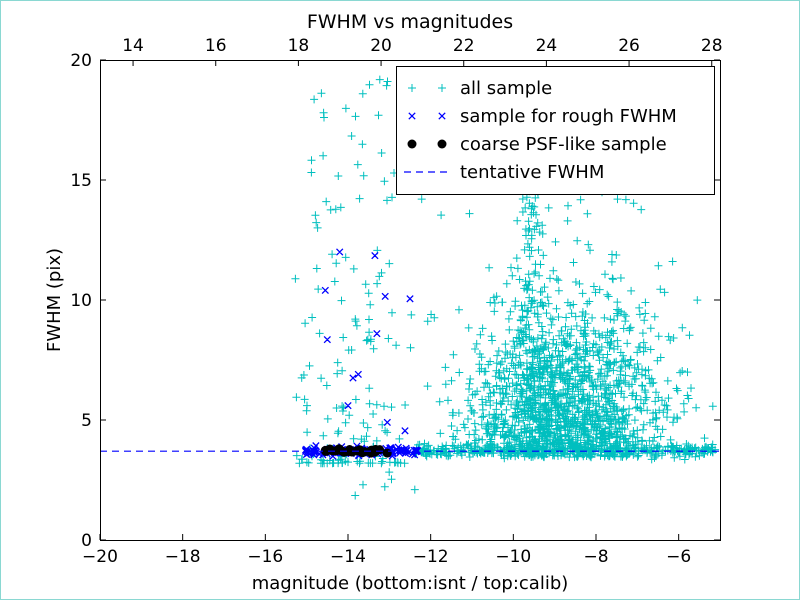 This screenshot has height=600, width=800. Describe the element at coordinates (532, 172) in the screenshot. I see `legend-label: tentative FWHM` at that location.